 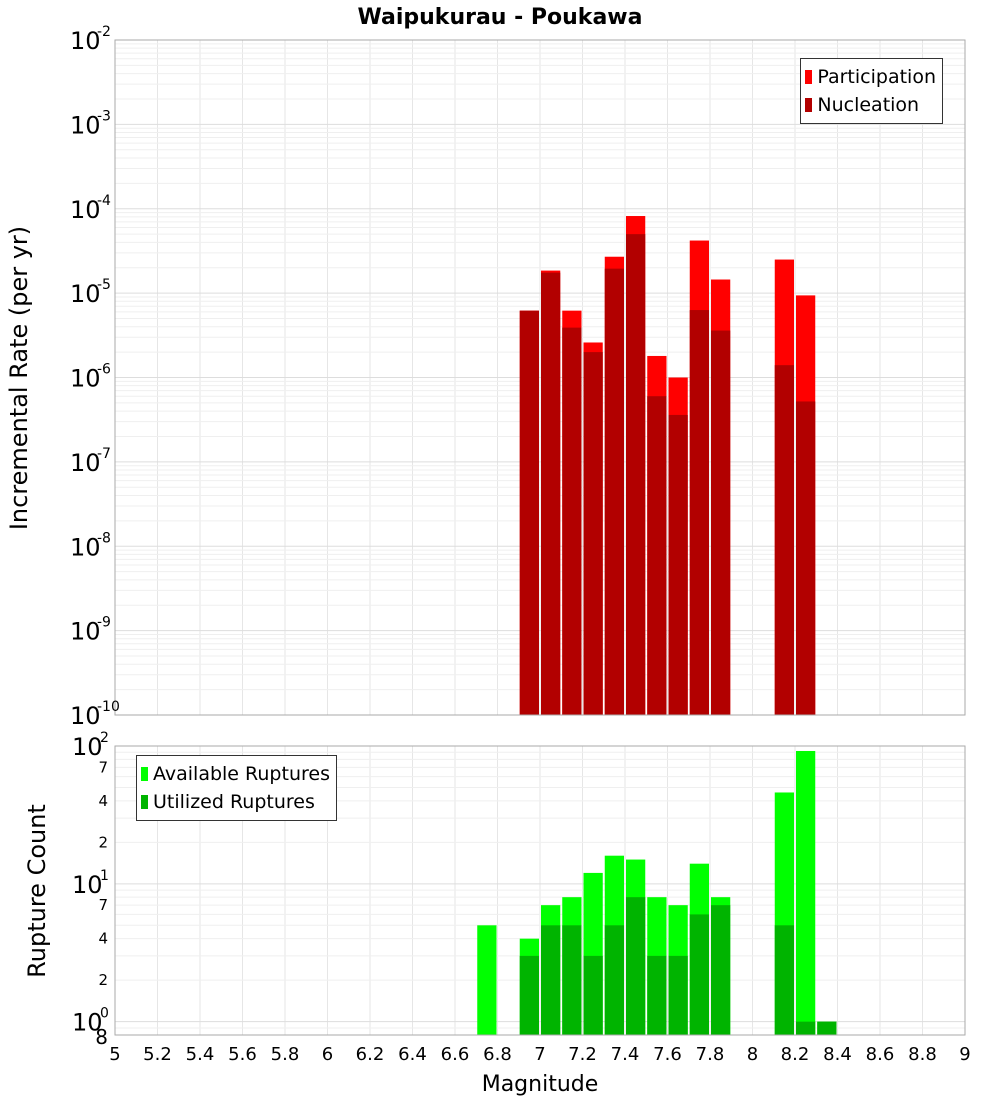 I want to click on chart-title: Waipukurau - Poukawa, so click(x=500, y=17).